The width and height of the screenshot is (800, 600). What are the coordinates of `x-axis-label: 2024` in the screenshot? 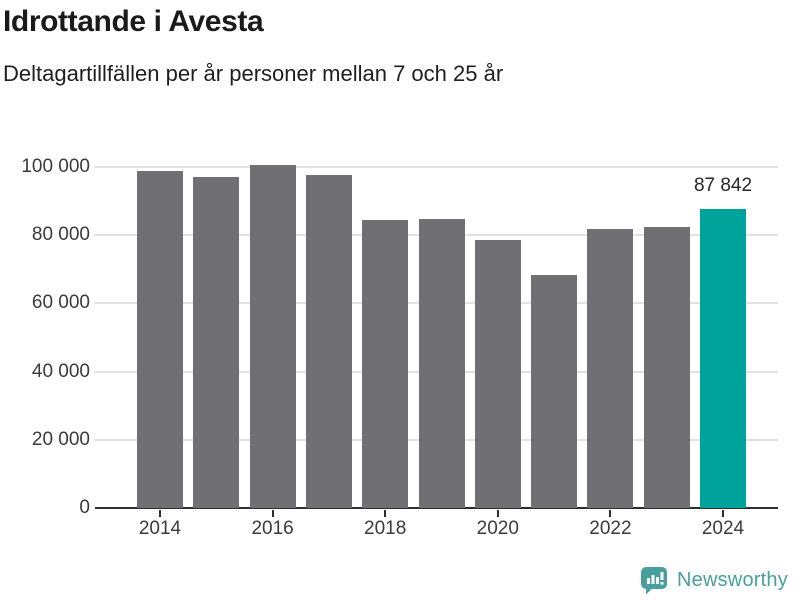 It's located at (723, 528).